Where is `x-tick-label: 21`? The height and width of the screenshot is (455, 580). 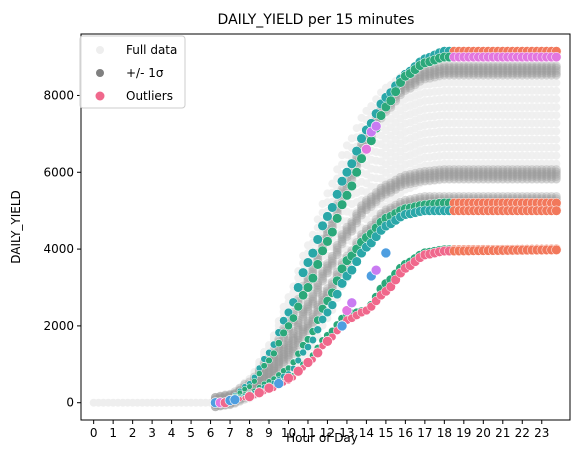 x-tick-label: 21 is located at coordinates (502, 433).